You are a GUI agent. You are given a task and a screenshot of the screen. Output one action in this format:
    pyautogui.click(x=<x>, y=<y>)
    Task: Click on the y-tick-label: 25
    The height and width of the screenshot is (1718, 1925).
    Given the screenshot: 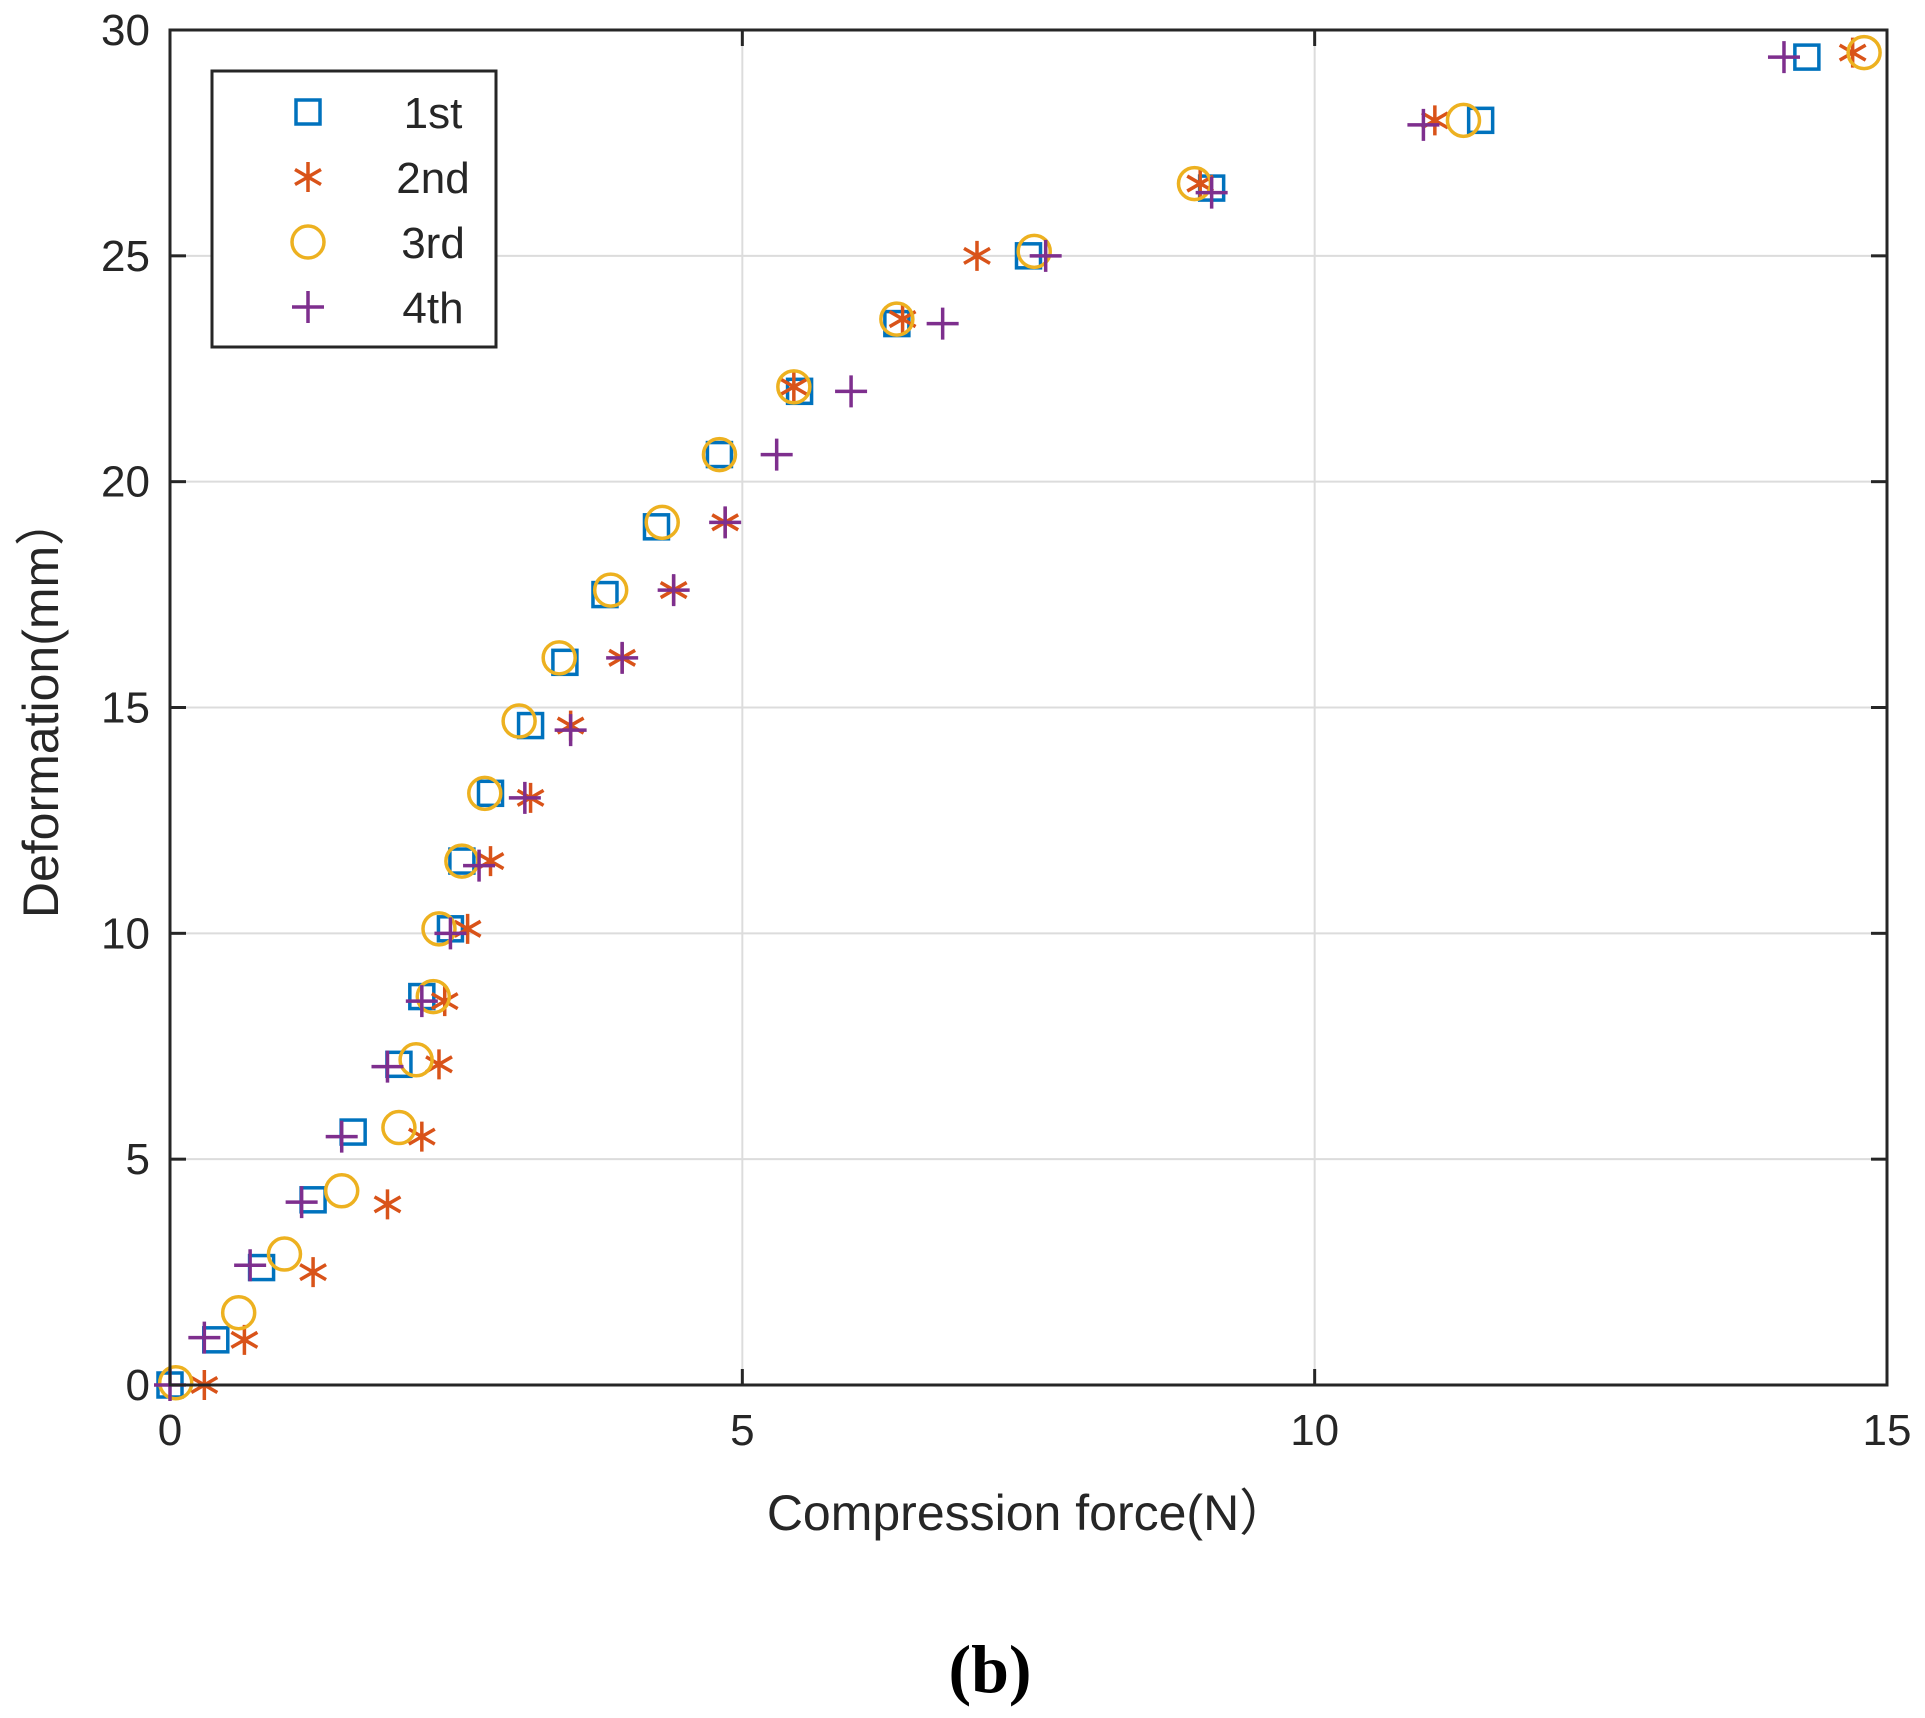 What is the action you would take?
    pyautogui.click(x=125, y=256)
    